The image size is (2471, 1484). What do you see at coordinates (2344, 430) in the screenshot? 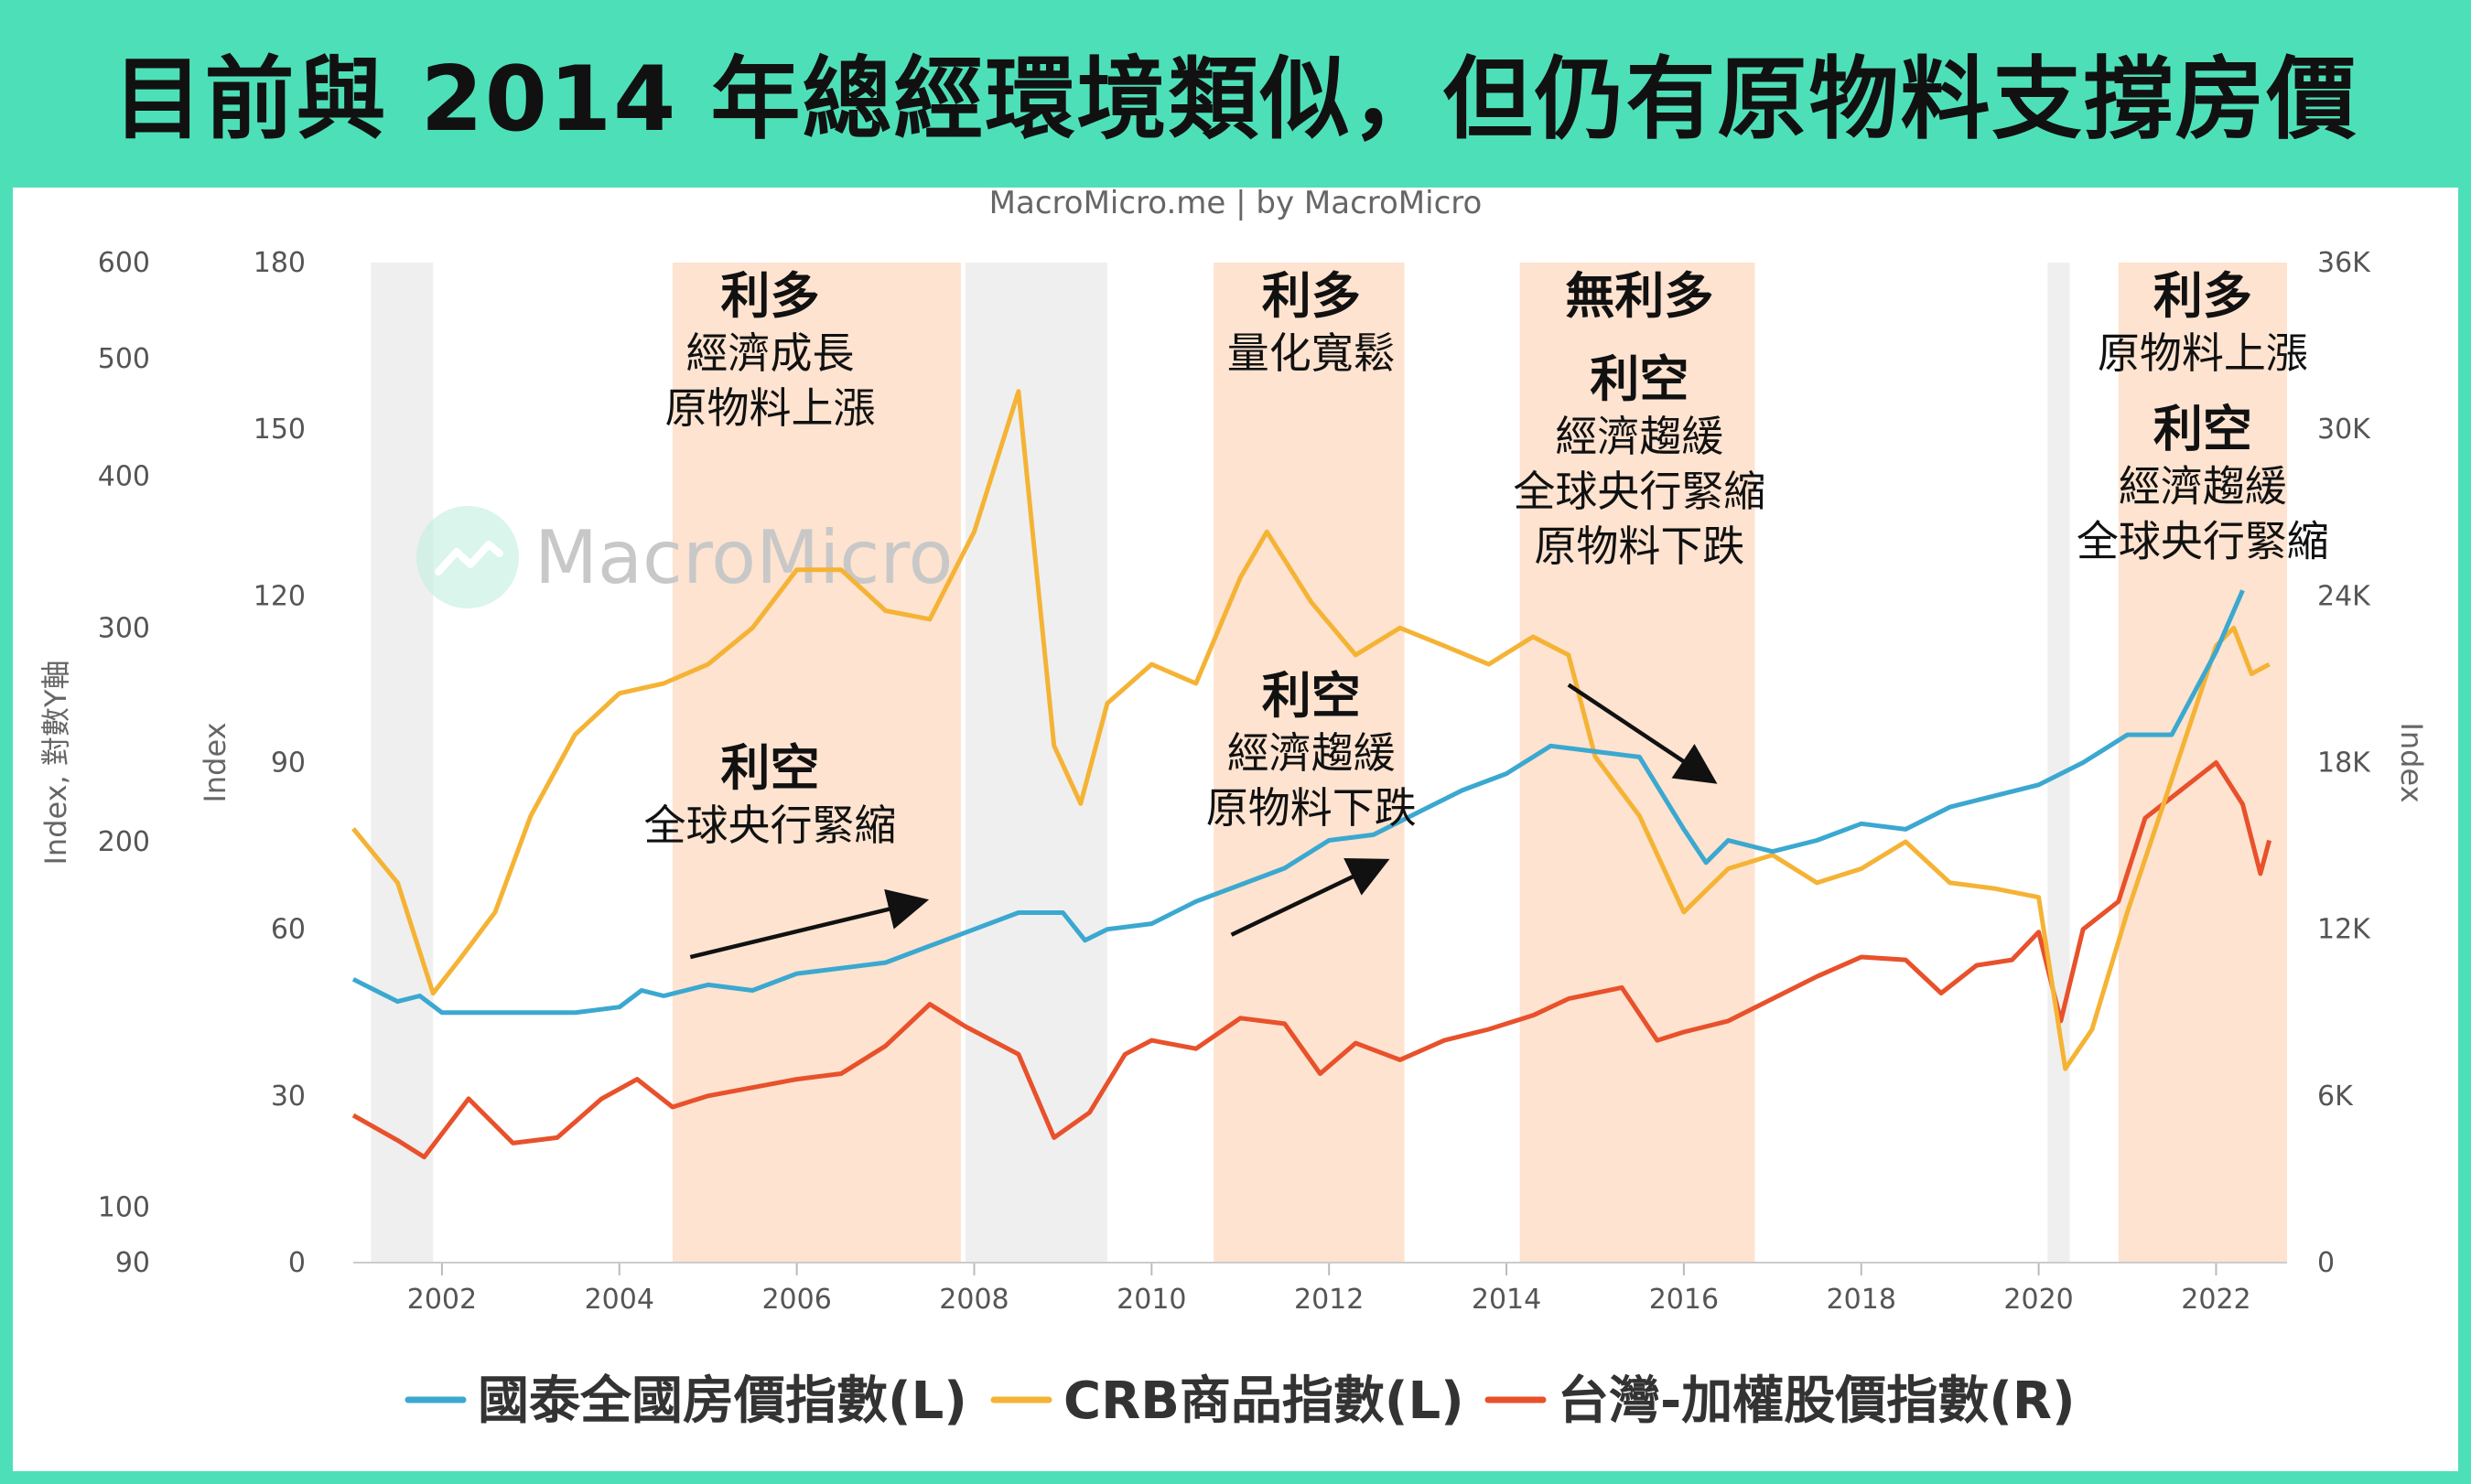
I see `right-tick-label: 30K` at bounding box center [2344, 430].